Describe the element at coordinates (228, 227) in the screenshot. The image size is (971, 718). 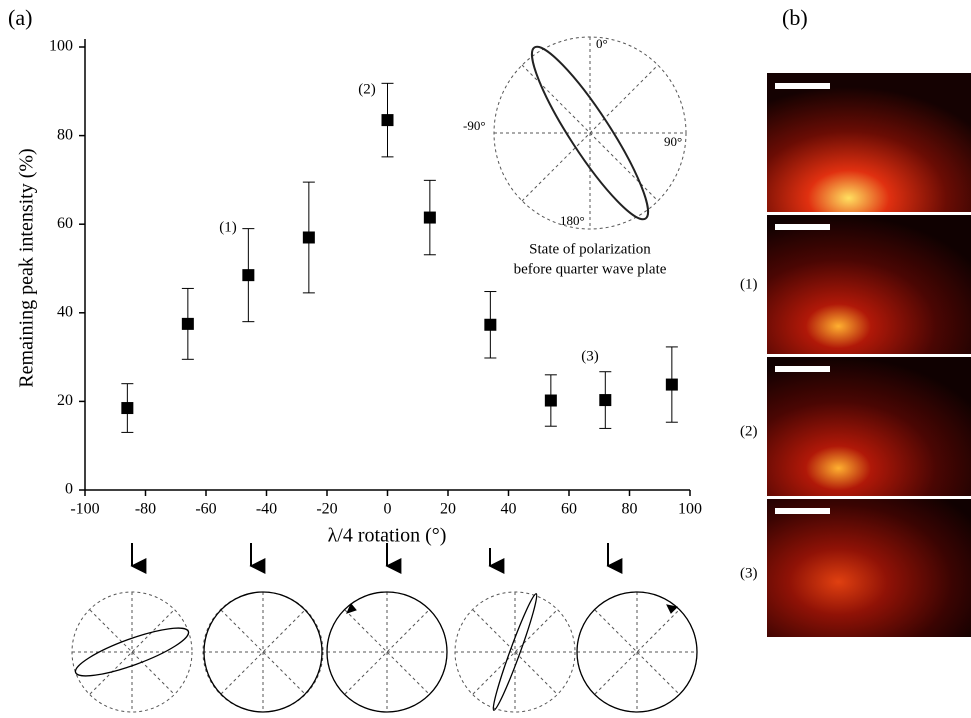
I see `annotation: (1)` at that location.